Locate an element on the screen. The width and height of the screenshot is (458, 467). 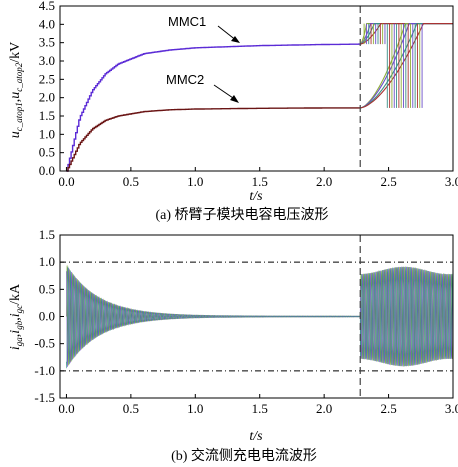
chart-a-x-tick-label: 1.5 is located at coordinates (260, 181).